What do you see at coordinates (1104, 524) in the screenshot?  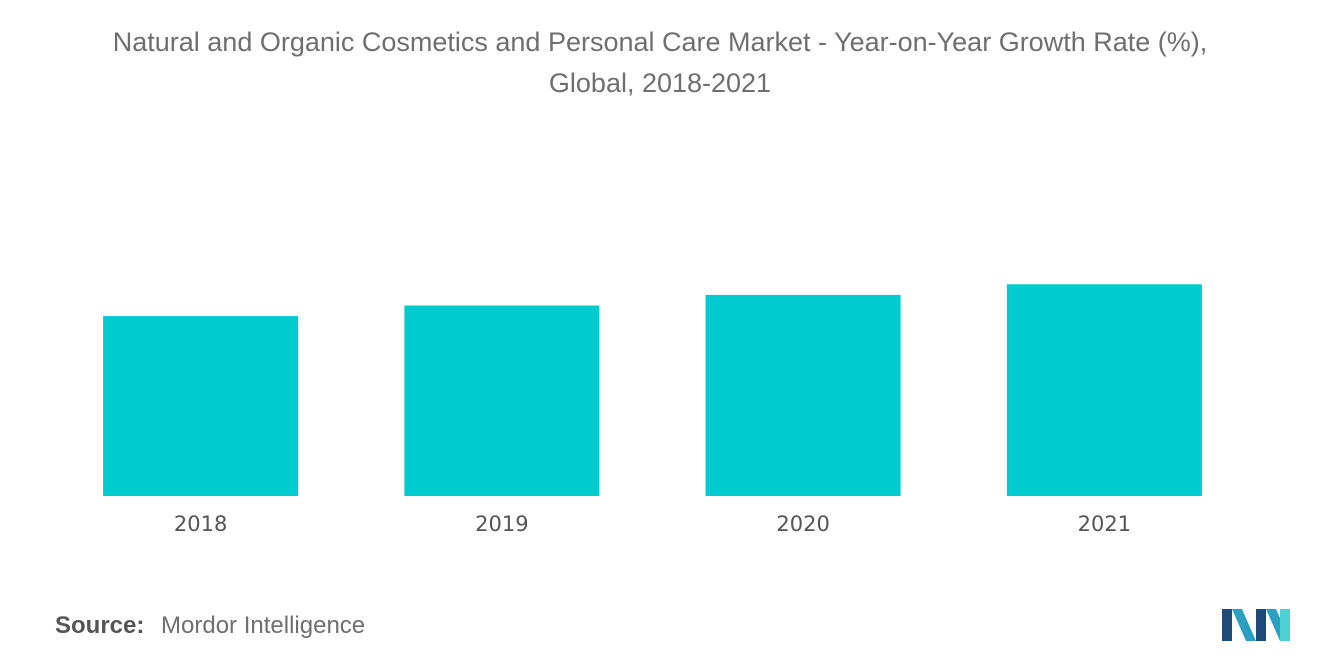 I see `x-tick-label-2021: 2021` at bounding box center [1104, 524].